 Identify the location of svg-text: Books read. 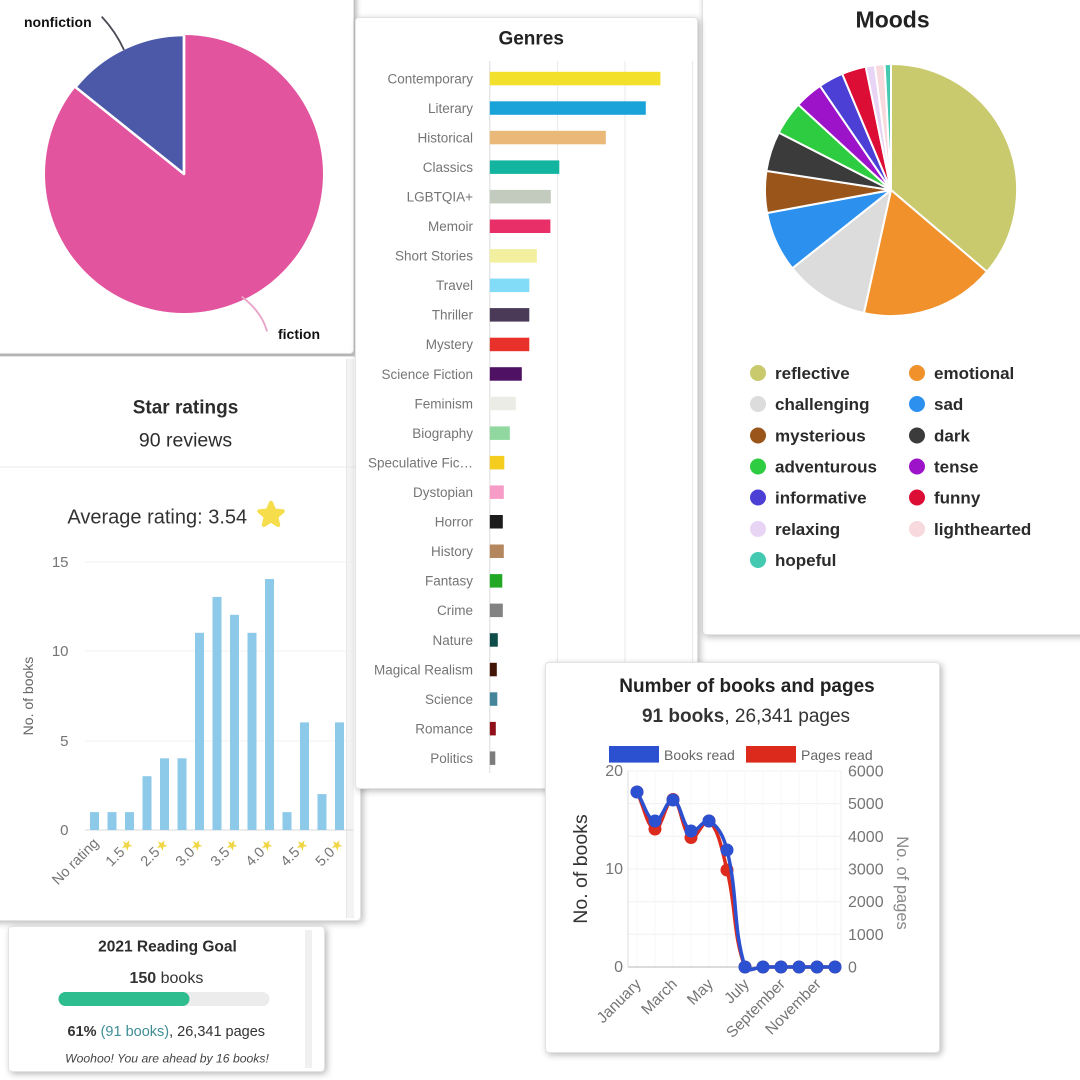
(699, 755).